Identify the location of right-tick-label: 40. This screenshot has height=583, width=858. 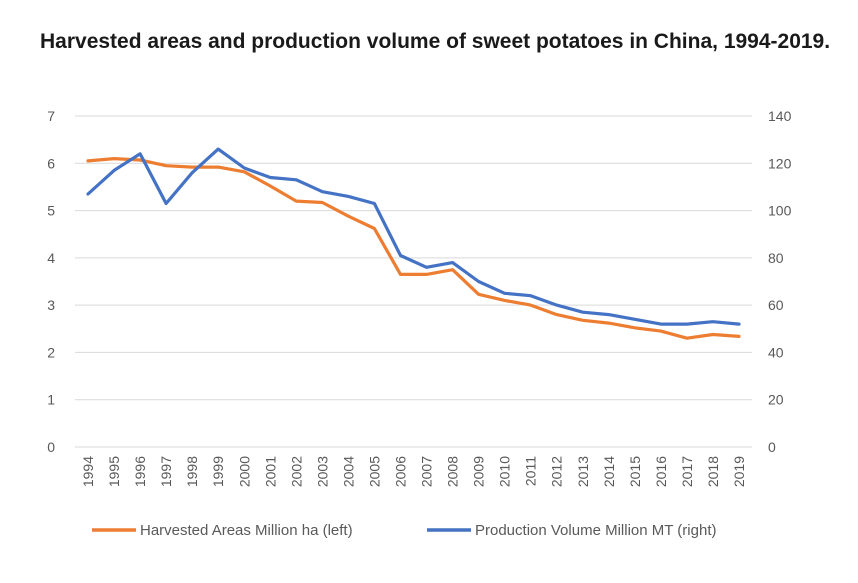
(776, 352).